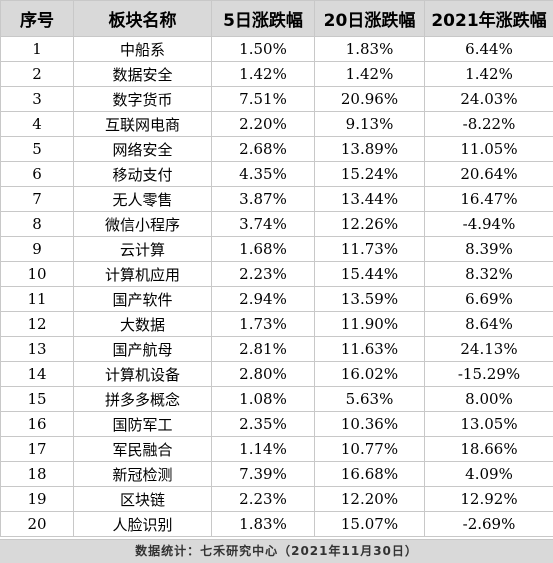 The width and height of the screenshot is (553, 563). Describe the element at coordinates (369, 399) in the screenshot. I see `change-20day-cell: 5.63%` at that location.